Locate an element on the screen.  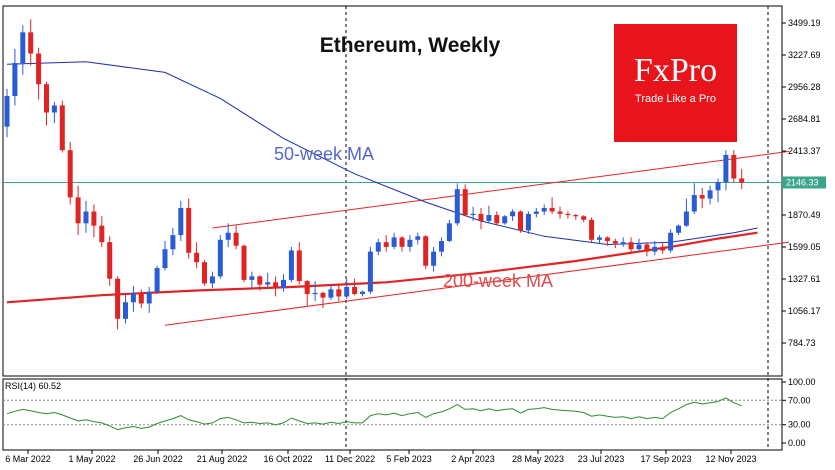
x-tick-label: 5 Feb 2023 is located at coordinates (409, 459).